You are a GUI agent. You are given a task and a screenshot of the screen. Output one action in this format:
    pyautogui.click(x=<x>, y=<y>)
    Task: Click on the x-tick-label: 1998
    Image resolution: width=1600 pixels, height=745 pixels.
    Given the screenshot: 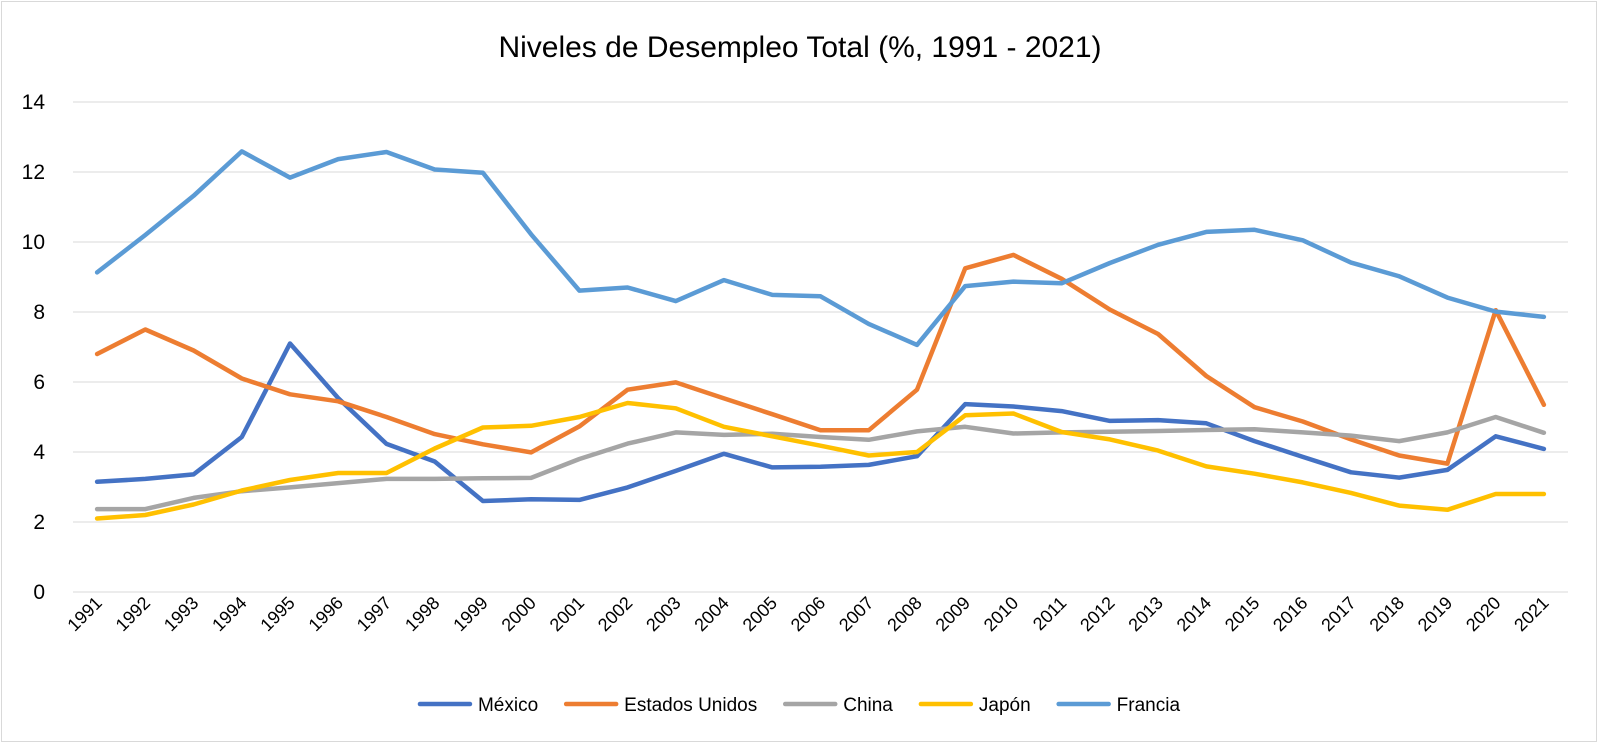 What is the action you would take?
    pyautogui.click(x=422, y=614)
    